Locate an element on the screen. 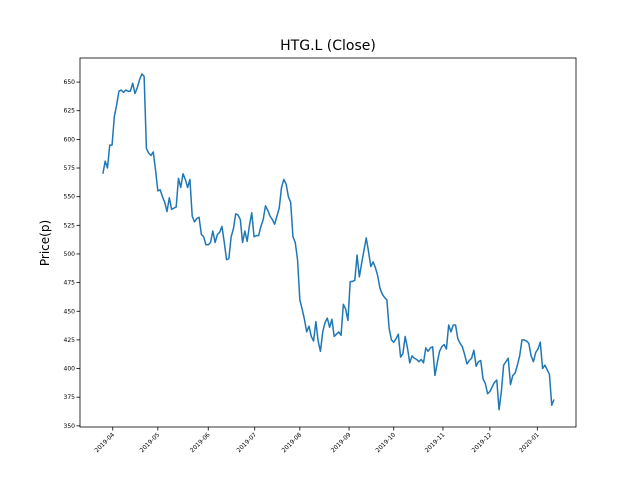  y-tick-label: 400 is located at coordinates (70, 369).